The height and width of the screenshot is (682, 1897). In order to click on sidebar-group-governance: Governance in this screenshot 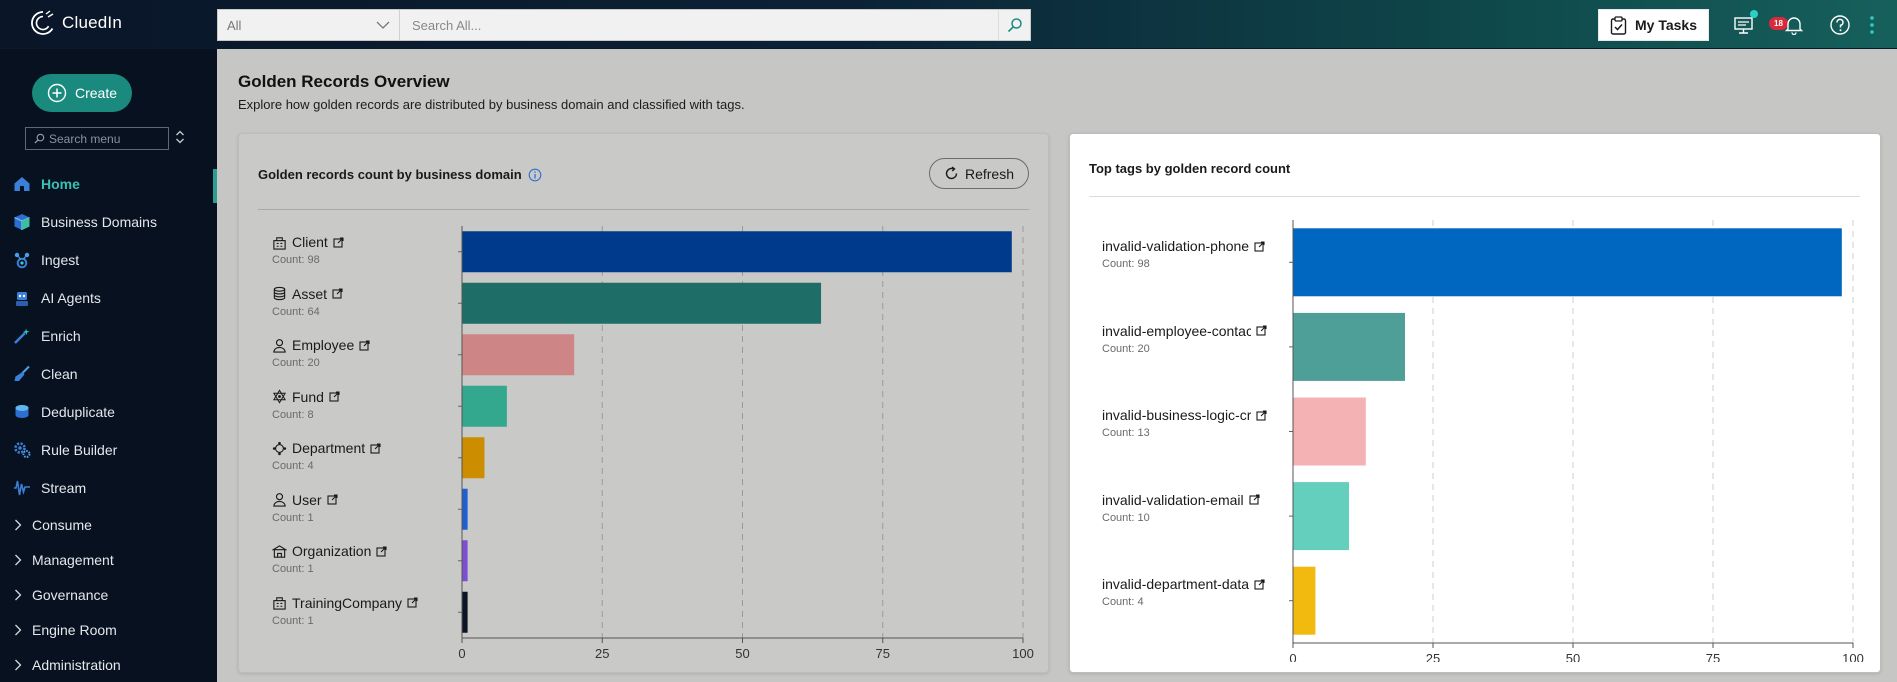, I will do `click(108, 594)`.